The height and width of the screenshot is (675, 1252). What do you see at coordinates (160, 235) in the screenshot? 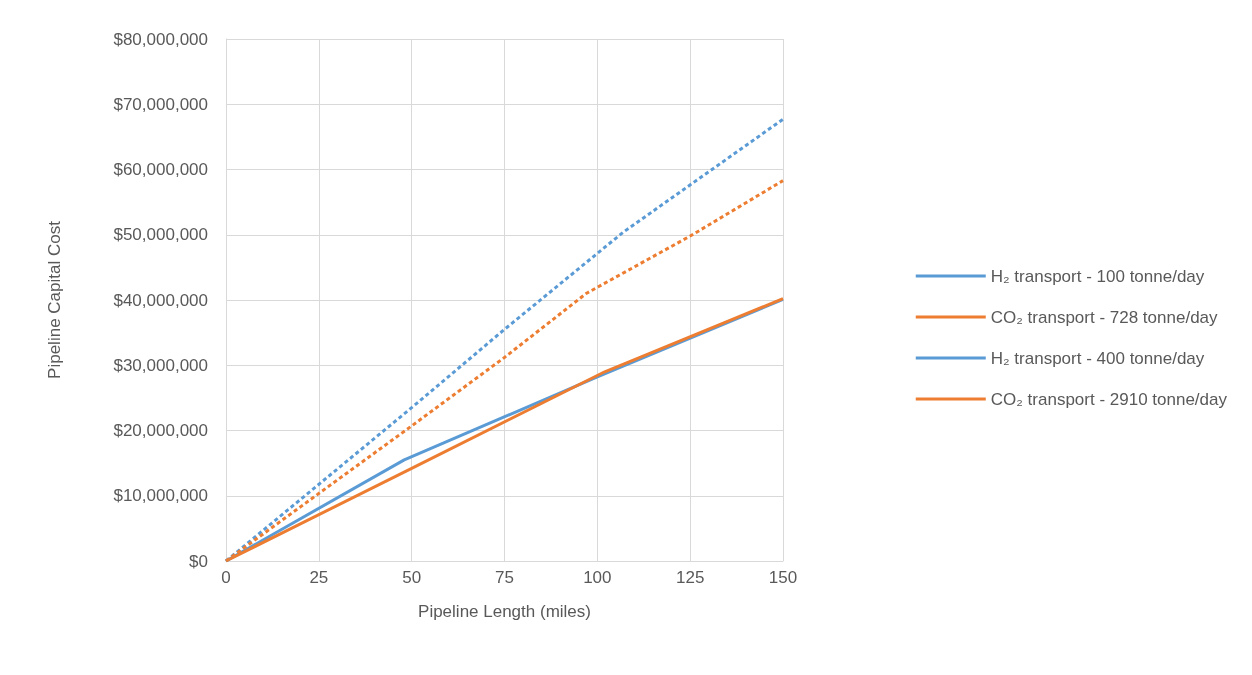
I see `y-tick-label: $50,000,000` at bounding box center [160, 235].